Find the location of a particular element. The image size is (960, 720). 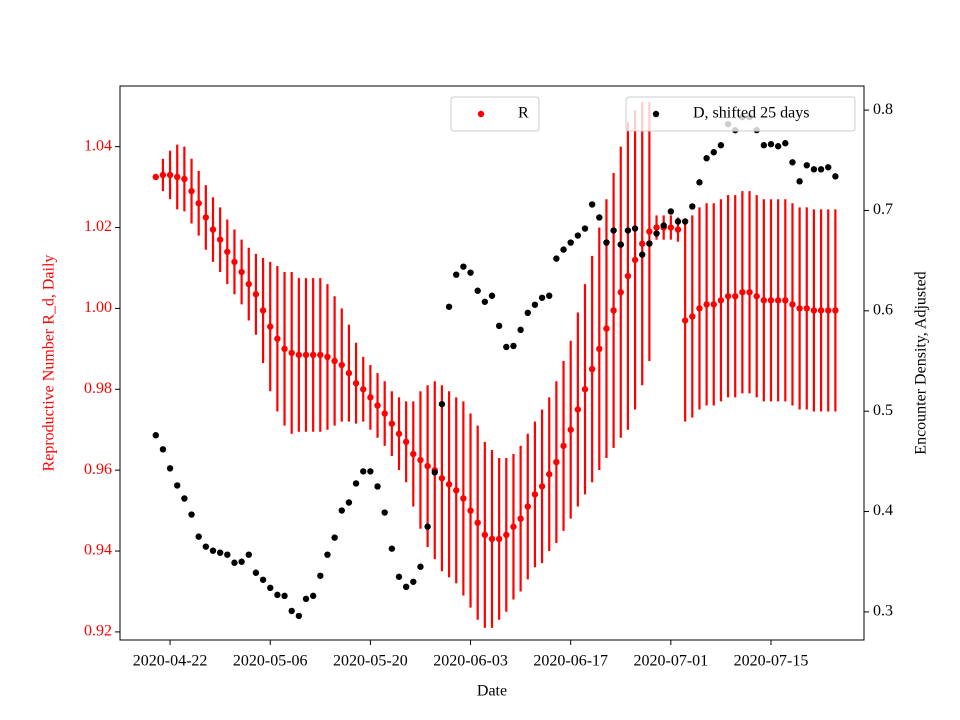

x-tick-label: 2020-05-06 is located at coordinates (270, 661).